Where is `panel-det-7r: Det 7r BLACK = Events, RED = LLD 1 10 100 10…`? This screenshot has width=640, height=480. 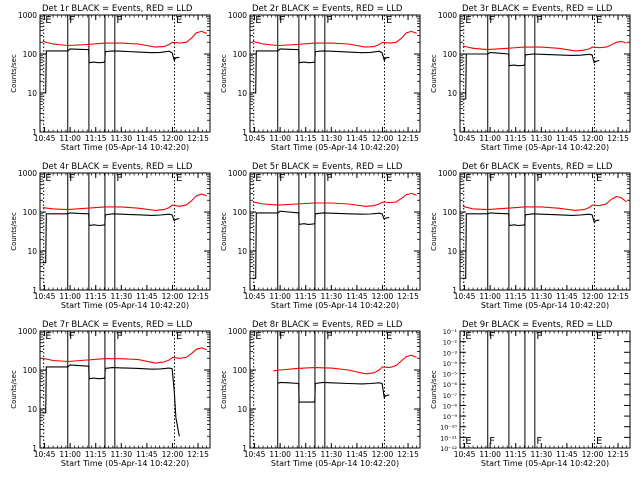
panel-det-7r: Det 7r BLACK = Events, RED = LLD 1 10 100 10… is located at coordinates (110, 394).